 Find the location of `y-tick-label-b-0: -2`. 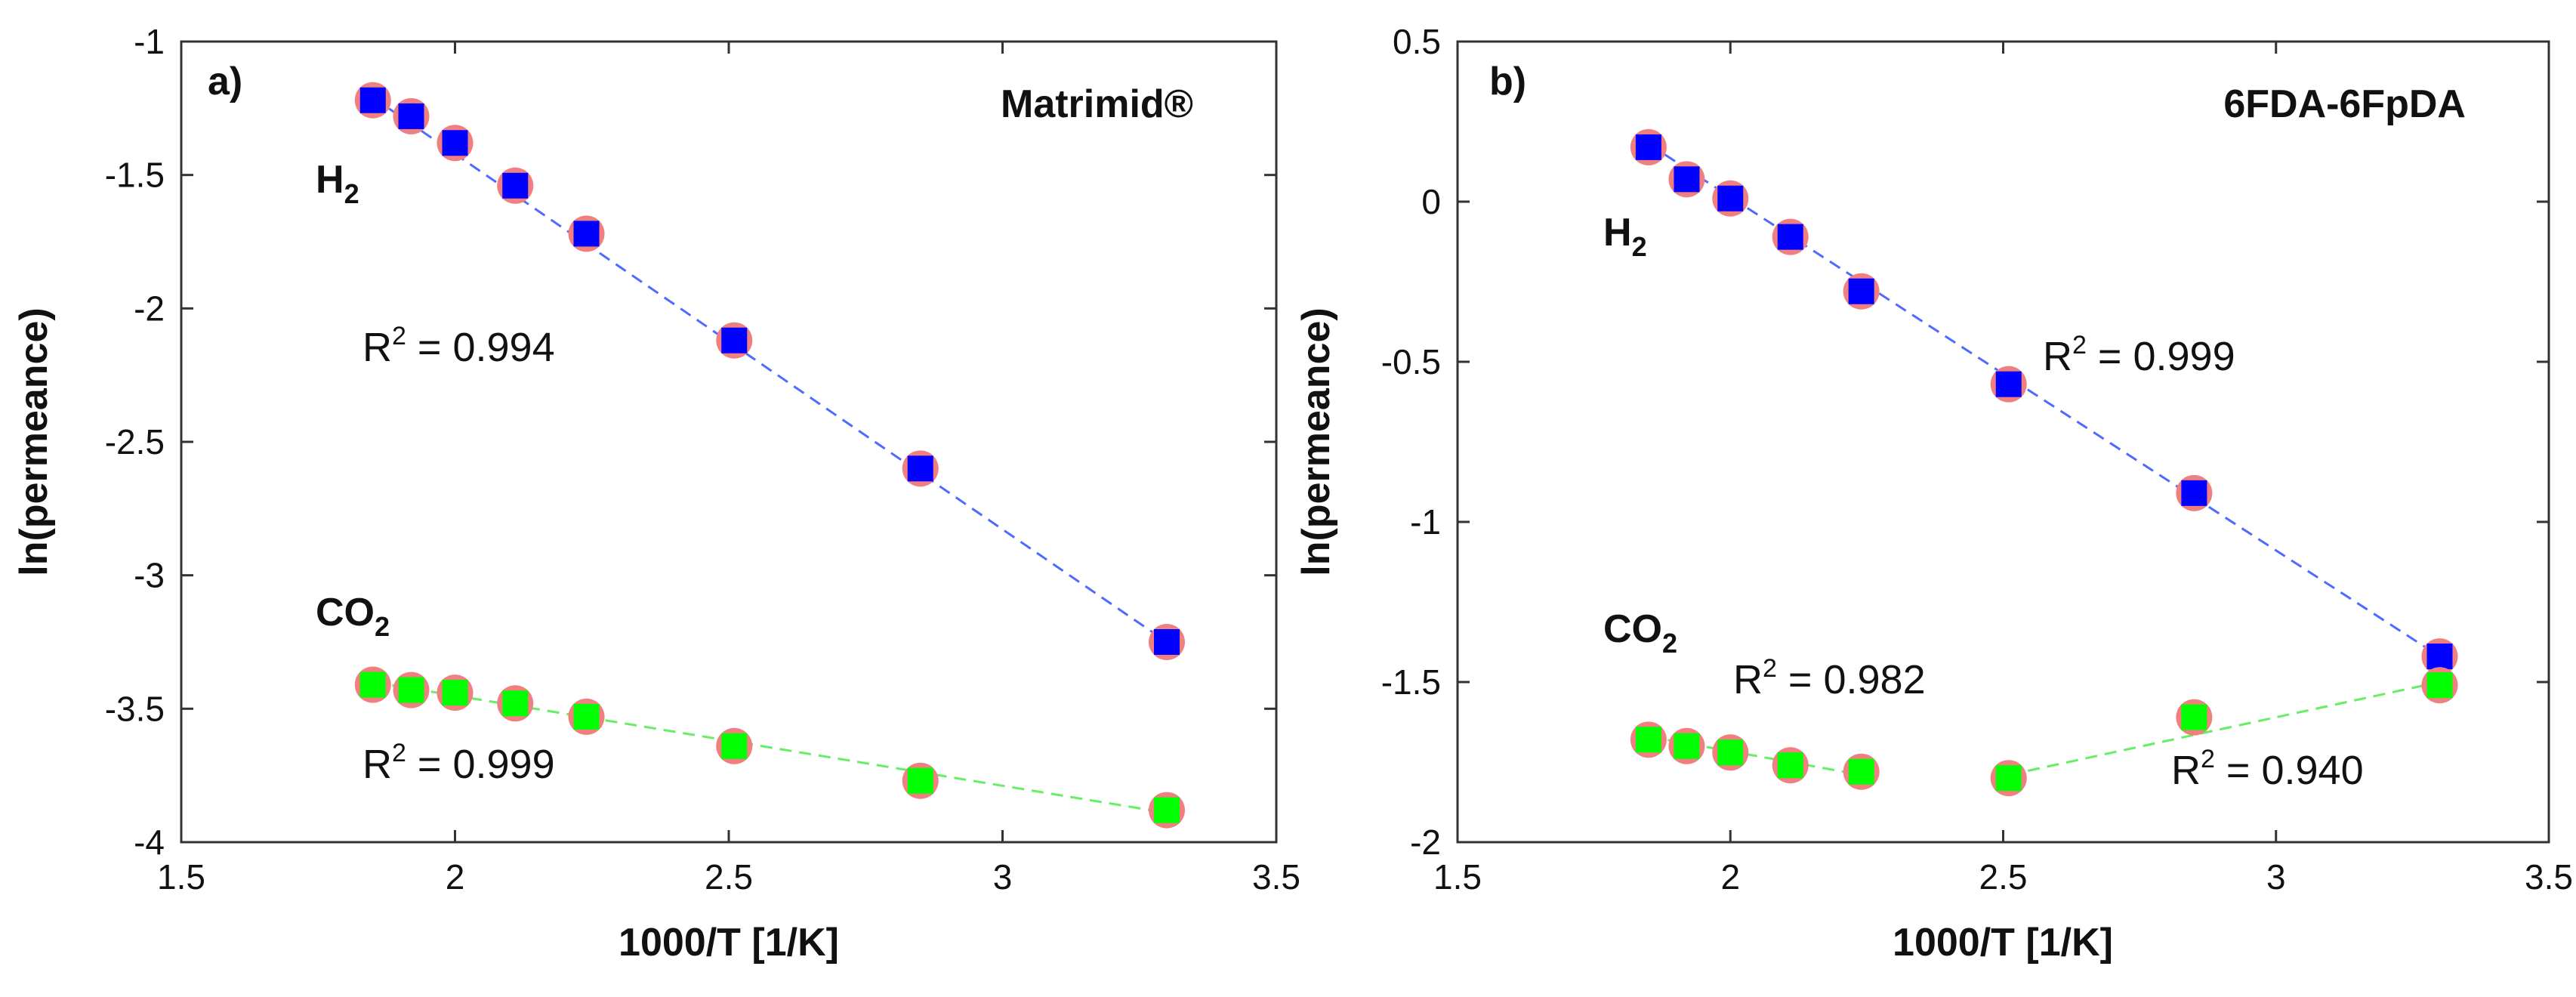

y-tick-label-b-0: -2 is located at coordinates (1425, 842).